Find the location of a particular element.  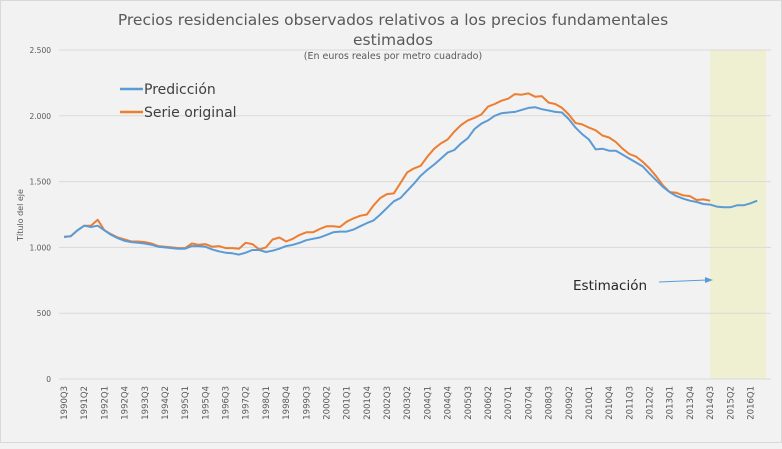

x-tick-label: 1998Q1 is located at coordinates (267, 403).